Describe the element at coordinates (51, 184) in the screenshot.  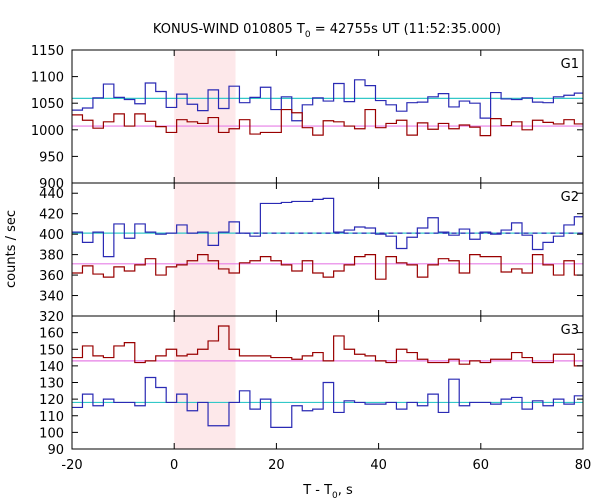
I see `y-tick-label: 900` at that location.